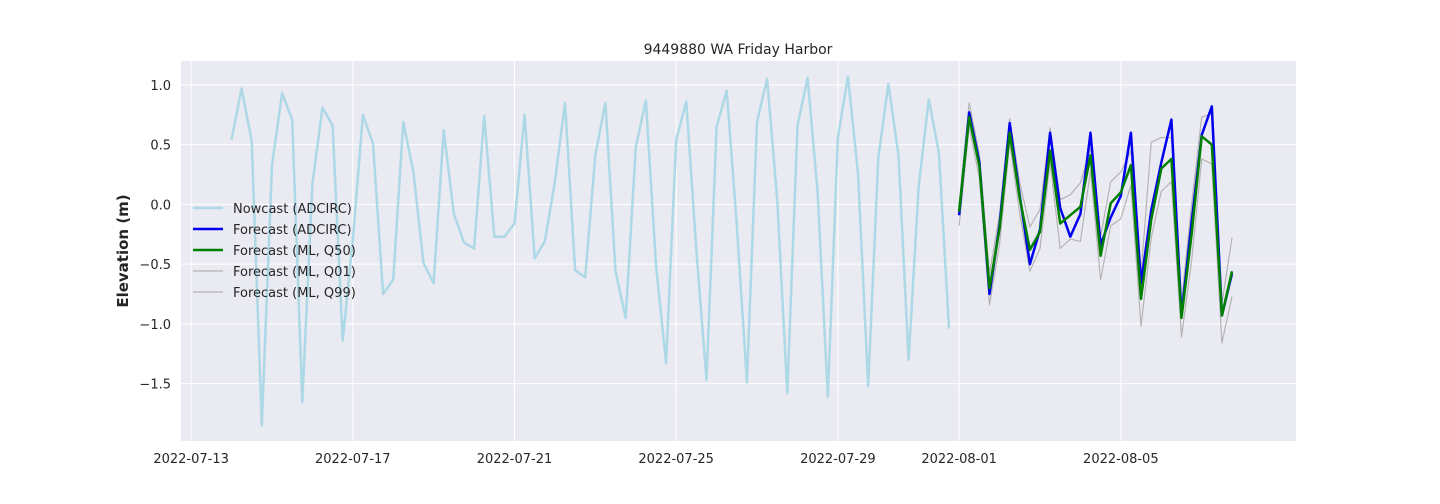  Describe the element at coordinates (191, 459) in the screenshot. I see `x-tick-label: 2022-07-13` at that location.